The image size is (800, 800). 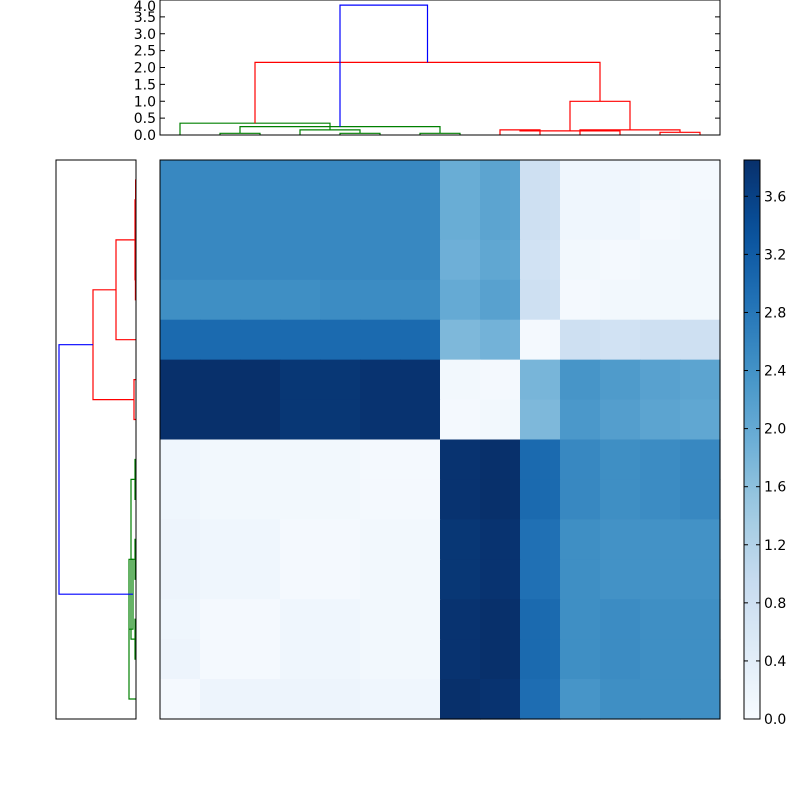 I want to click on left-dendrogram, so click(x=96, y=439).